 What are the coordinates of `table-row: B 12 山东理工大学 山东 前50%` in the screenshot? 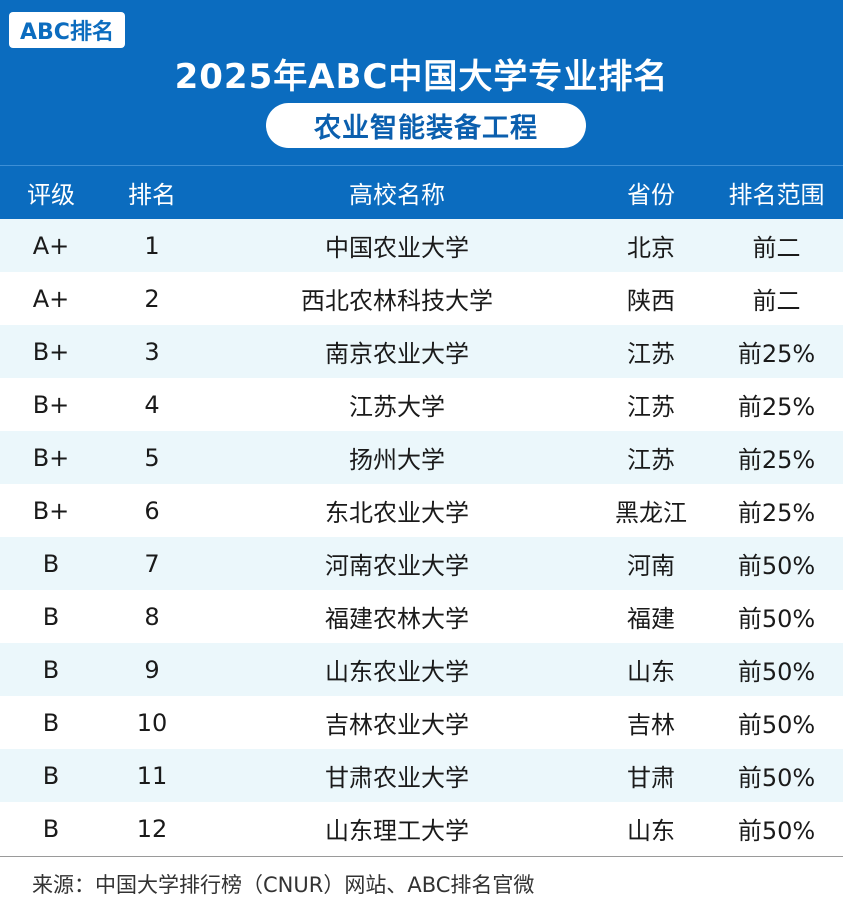 It's located at (421, 828).